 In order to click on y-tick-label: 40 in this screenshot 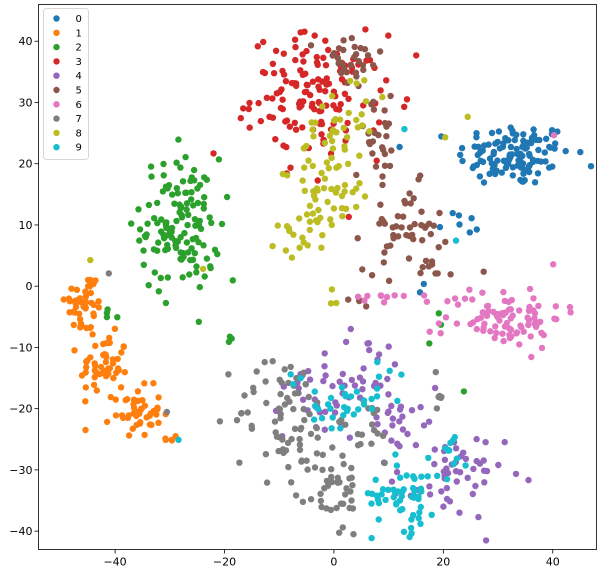, I will do `click(26, 41)`.